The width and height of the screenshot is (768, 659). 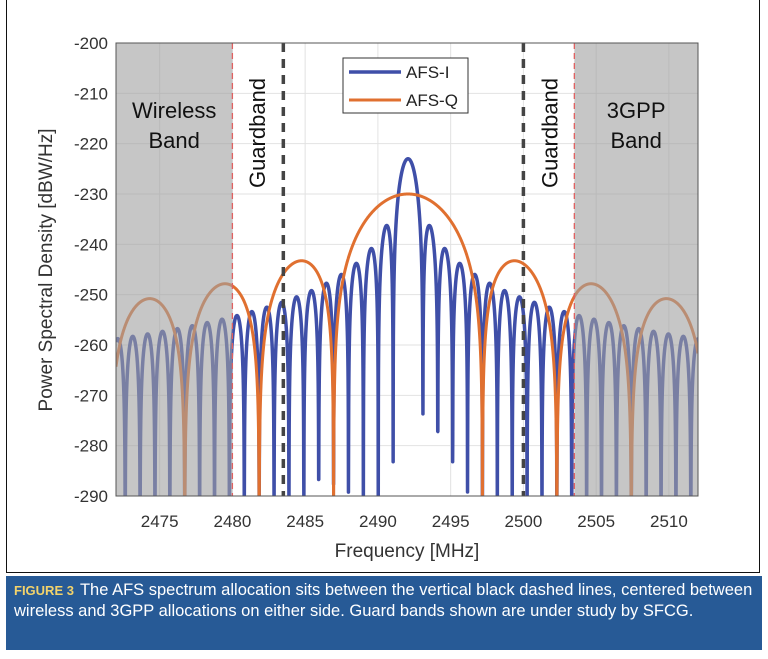 I want to click on x-tick-label: 2480, so click(x=232, y=521).